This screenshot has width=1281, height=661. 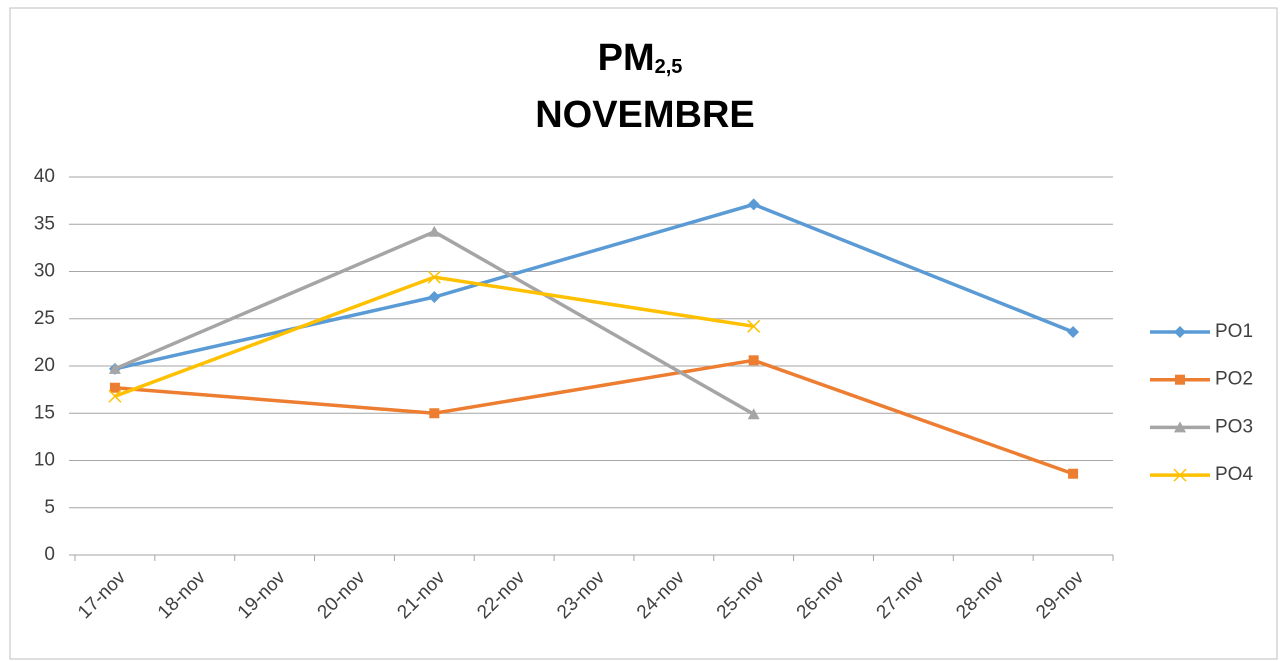 I want to click on chart-title-subscript: 2,5, so click(x=669, y=67).